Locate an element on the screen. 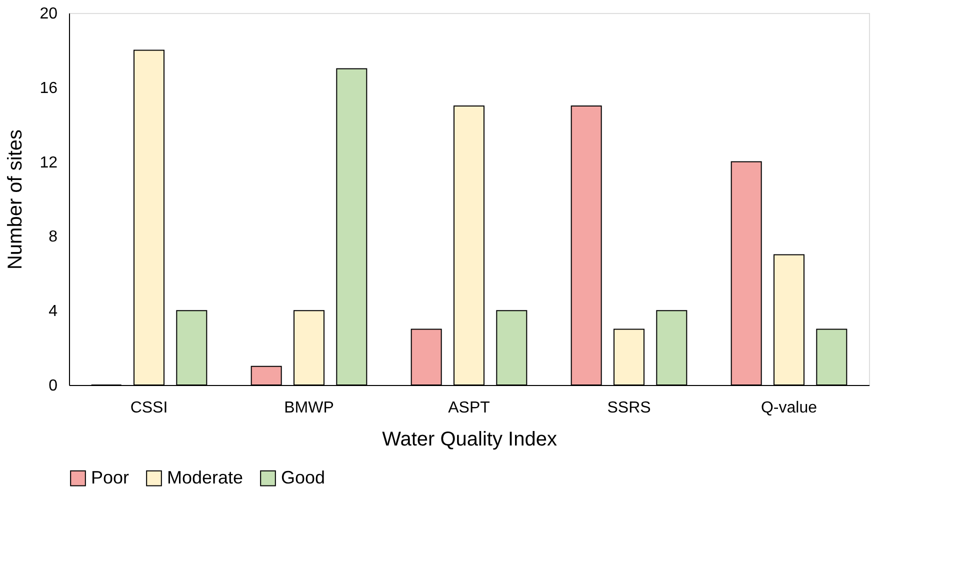 Image resolution: width=956 pixels, height=581 pixels. x-tick-label: Q-value is located at coordinates (789, 408).